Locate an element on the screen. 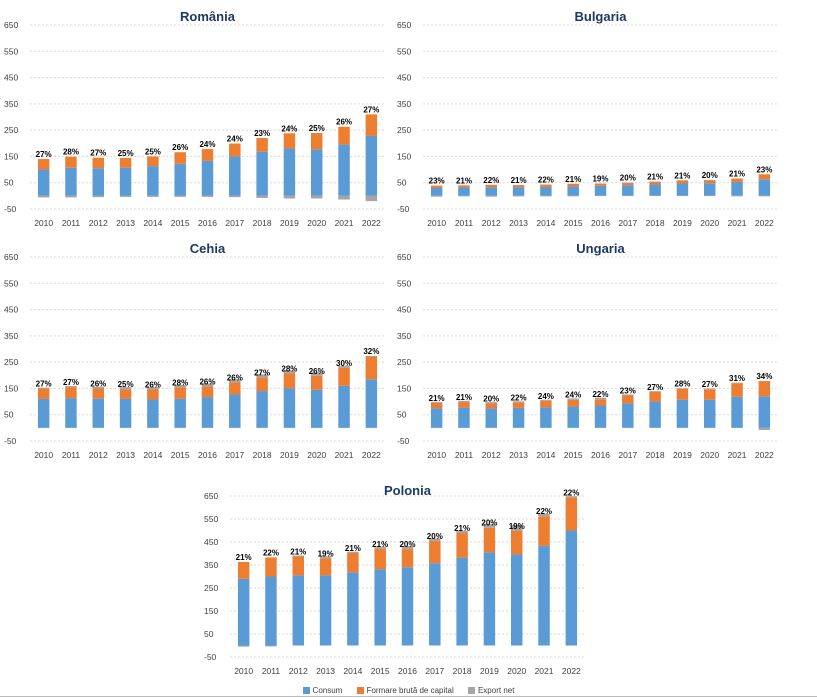 This screenshot has width=817, height=698. y-tick-label: 50 is located at coordinates (9, 183).